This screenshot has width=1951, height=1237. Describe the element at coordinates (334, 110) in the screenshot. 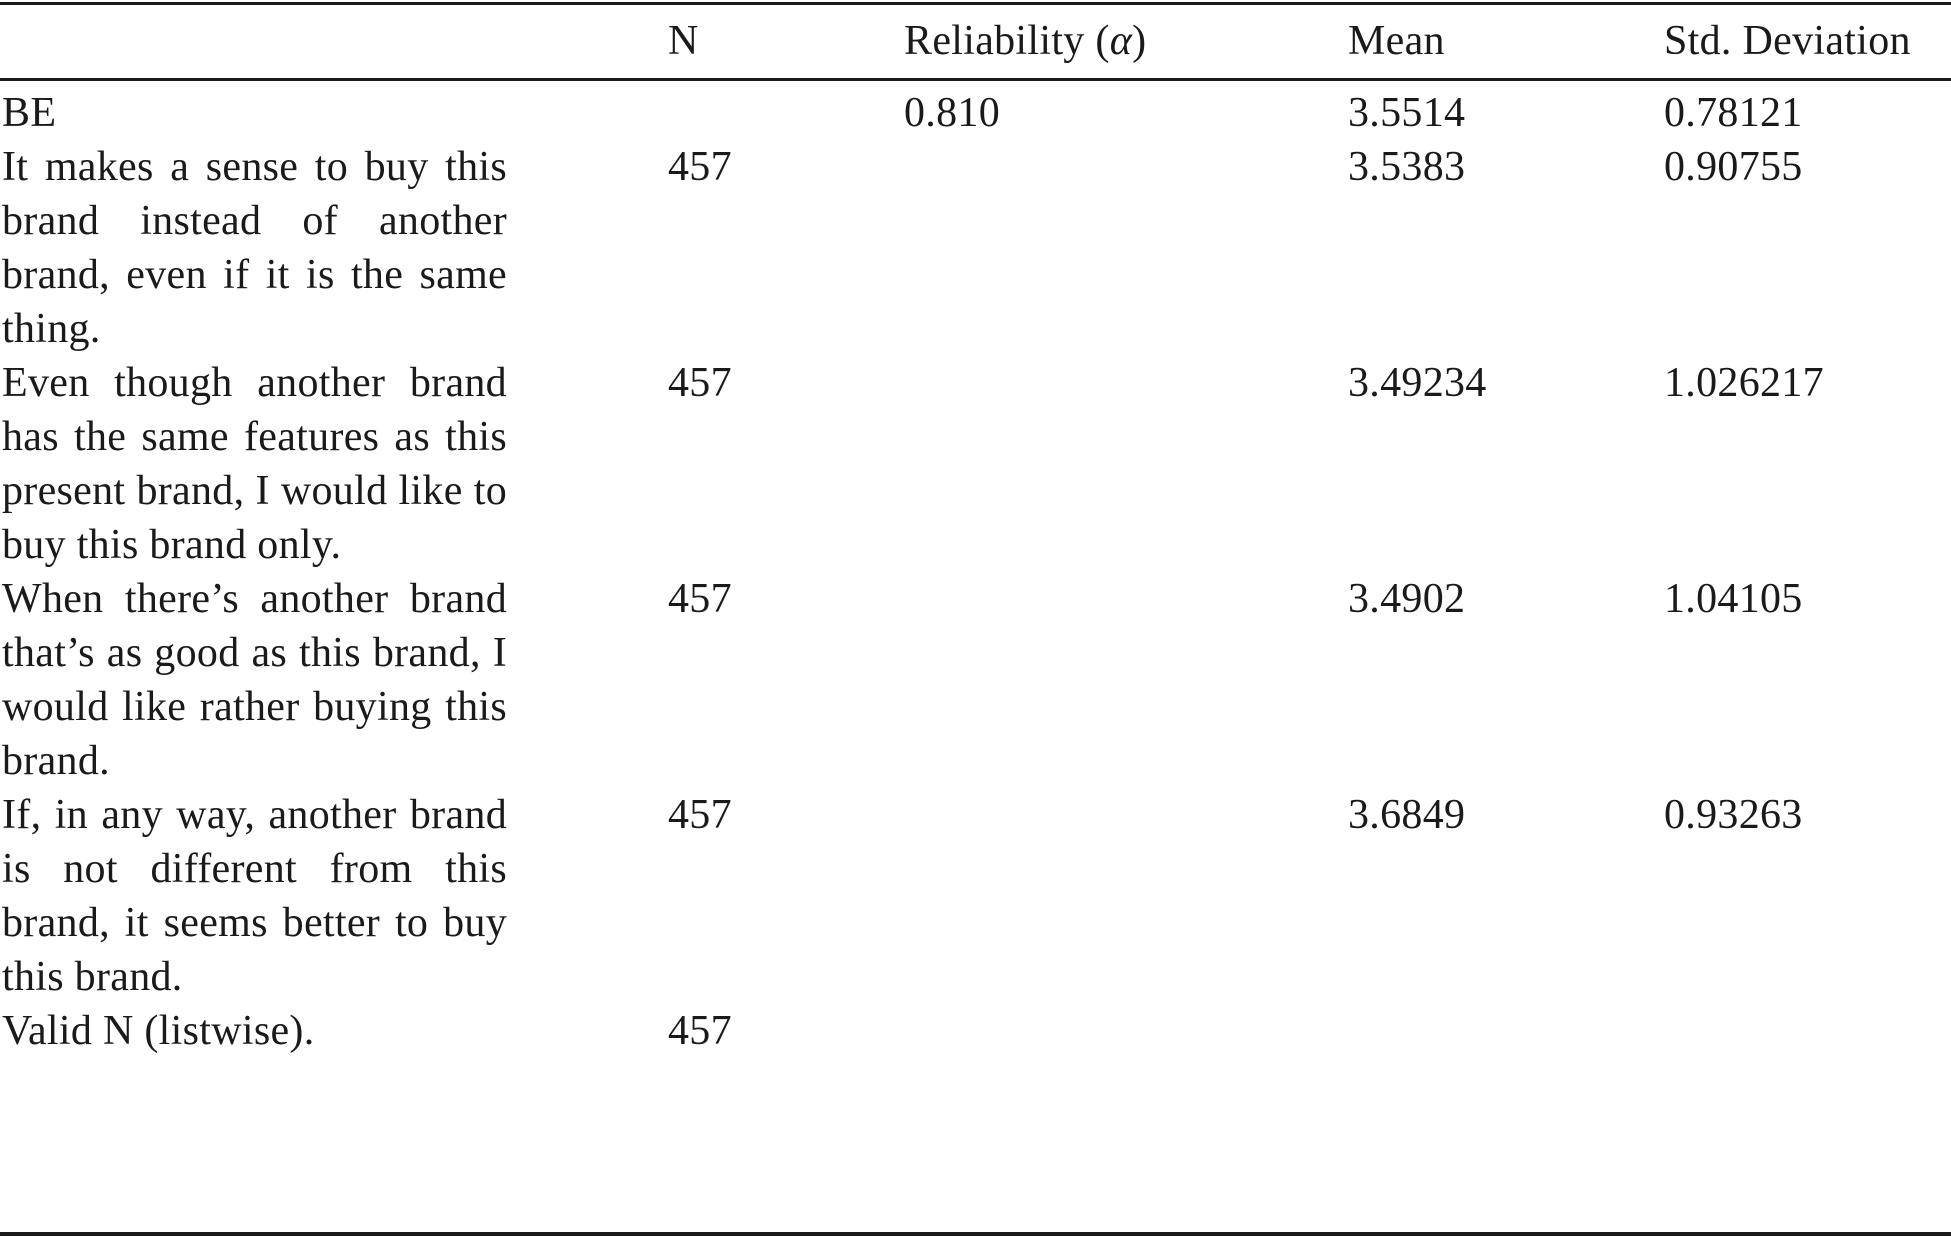

I see `row-item-cell: BE` at that location.